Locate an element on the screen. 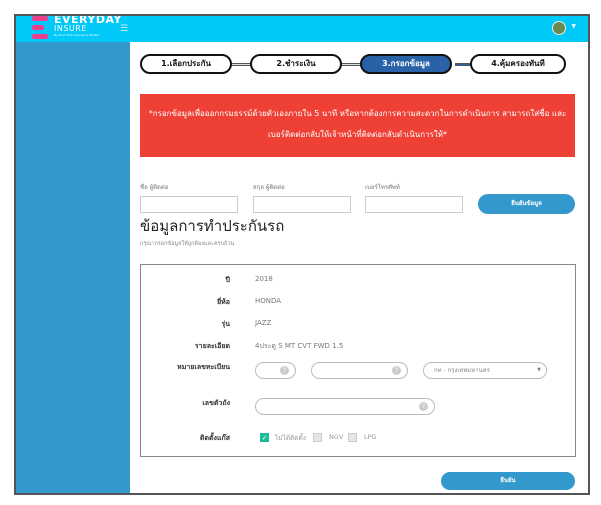 The image size is (601, 505). province-value: กท - กรุงเทพมหานคร is located at coordinates (462, 370).